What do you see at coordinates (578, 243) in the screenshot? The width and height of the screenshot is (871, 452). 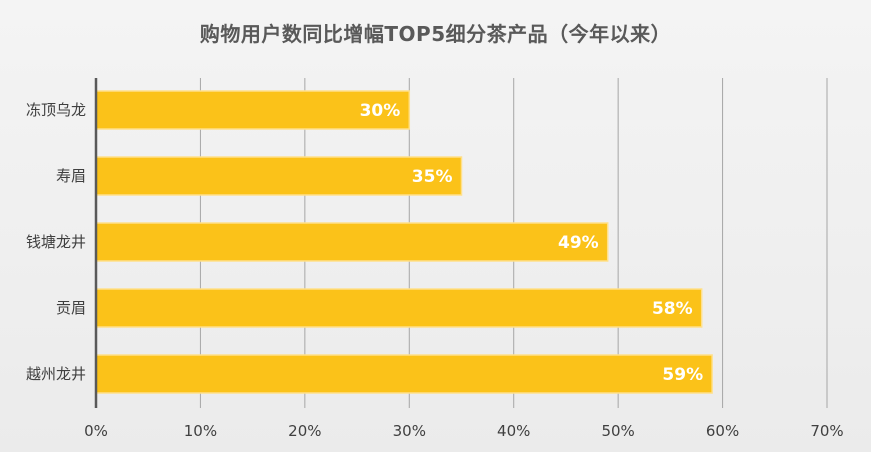 I see `data-label: 49%` at bounding box center [578, 243].